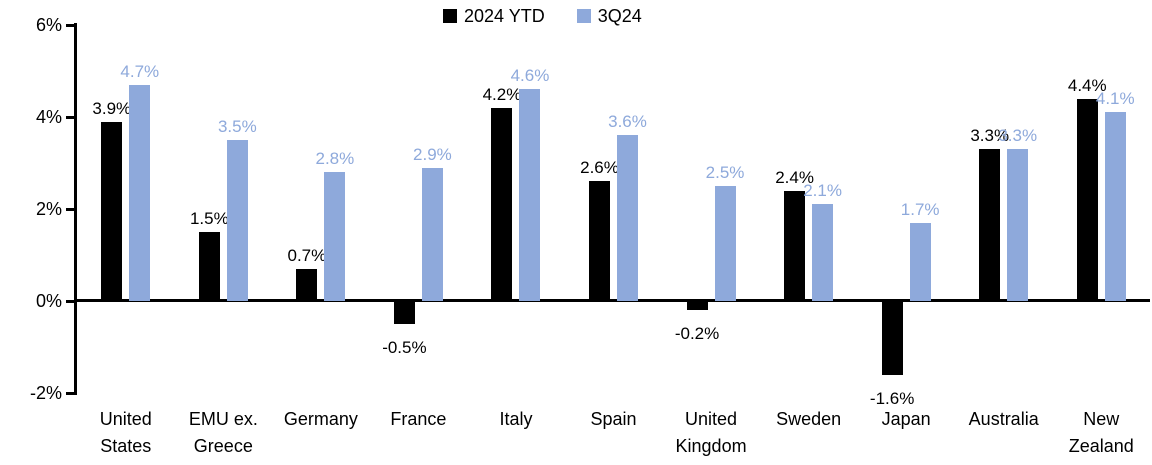  What do you see at coordinates (335, 159) in the screenshot?
I see `value-label-3q24: 2.8%` at bounding box center [335, 159].